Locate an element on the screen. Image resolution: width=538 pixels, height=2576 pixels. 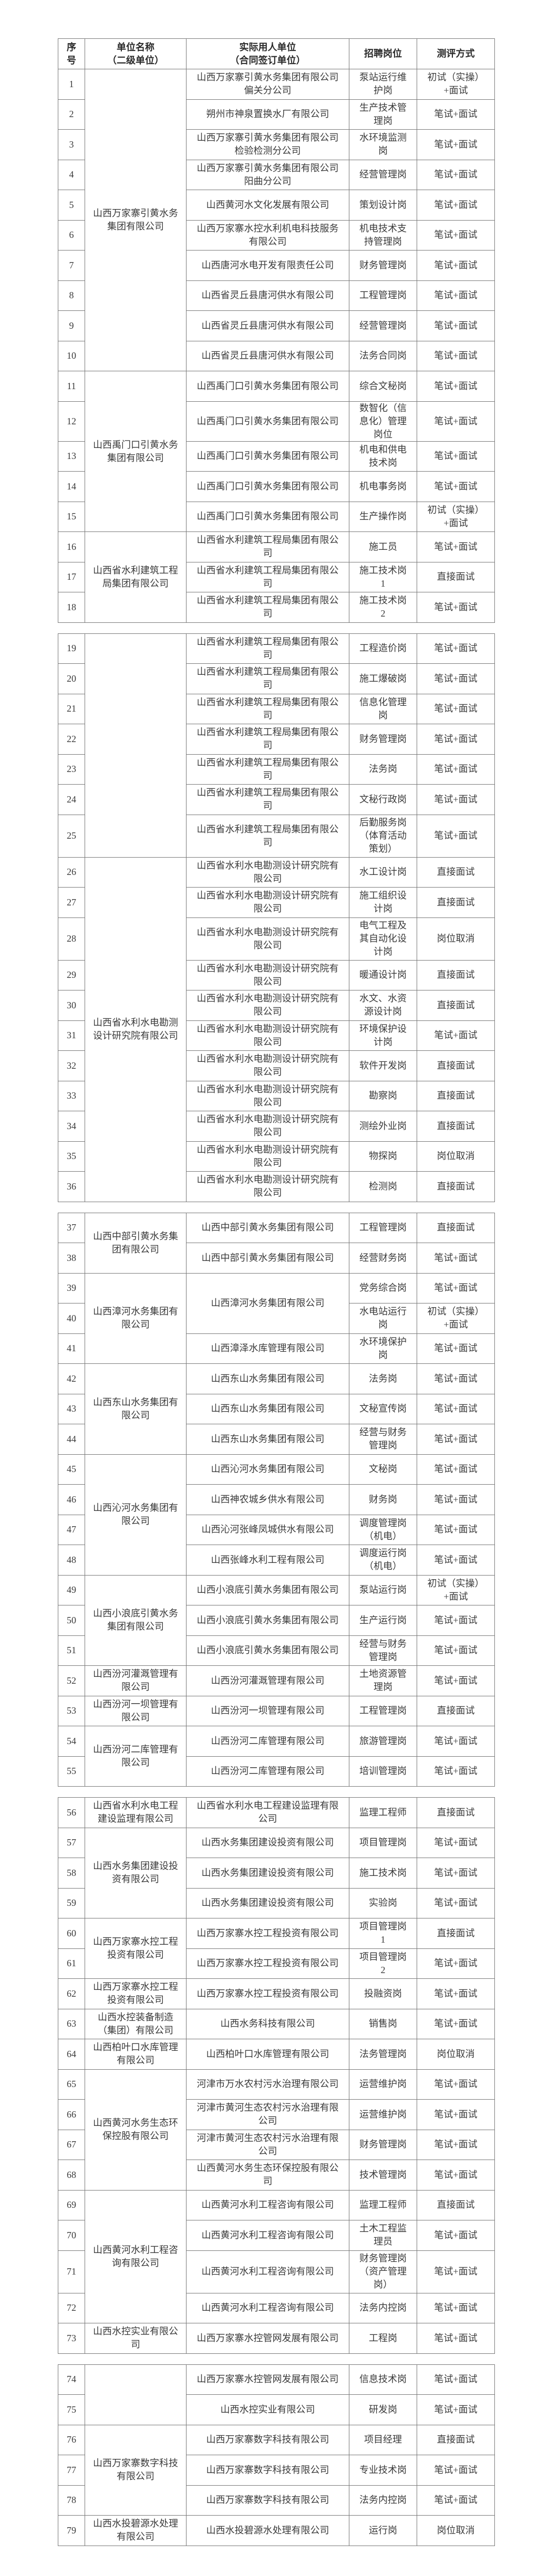
position-cell: 技术管理岗 is located at coordinates (383, 2175).